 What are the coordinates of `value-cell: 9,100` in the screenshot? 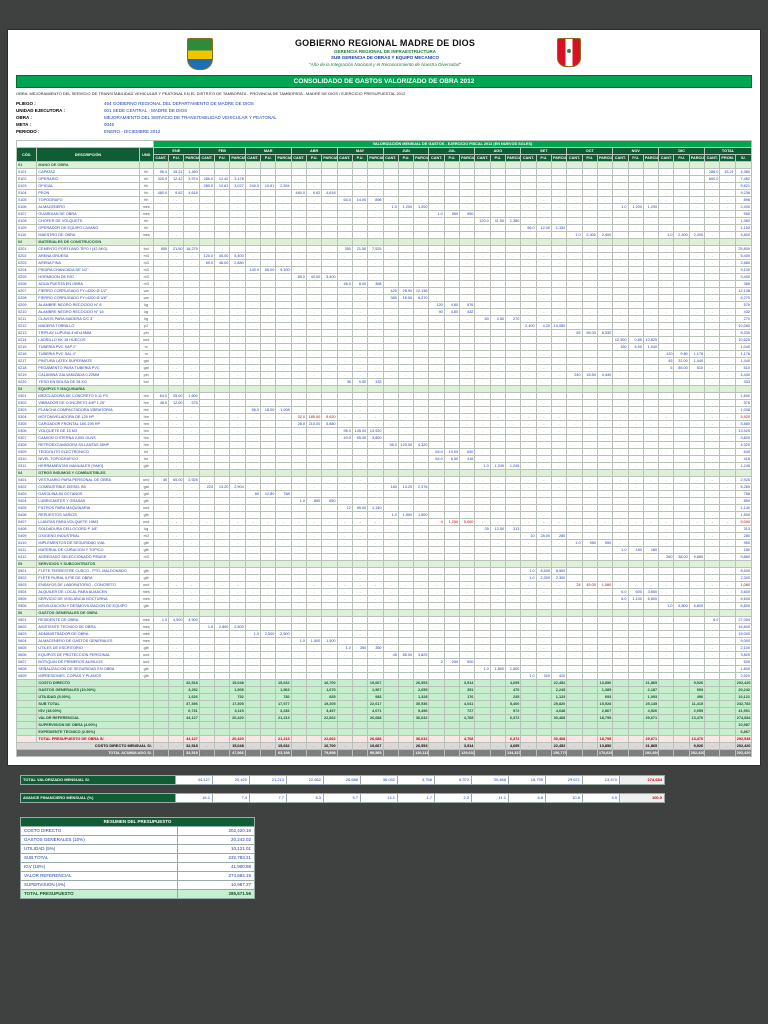 It's located at (743, 270).